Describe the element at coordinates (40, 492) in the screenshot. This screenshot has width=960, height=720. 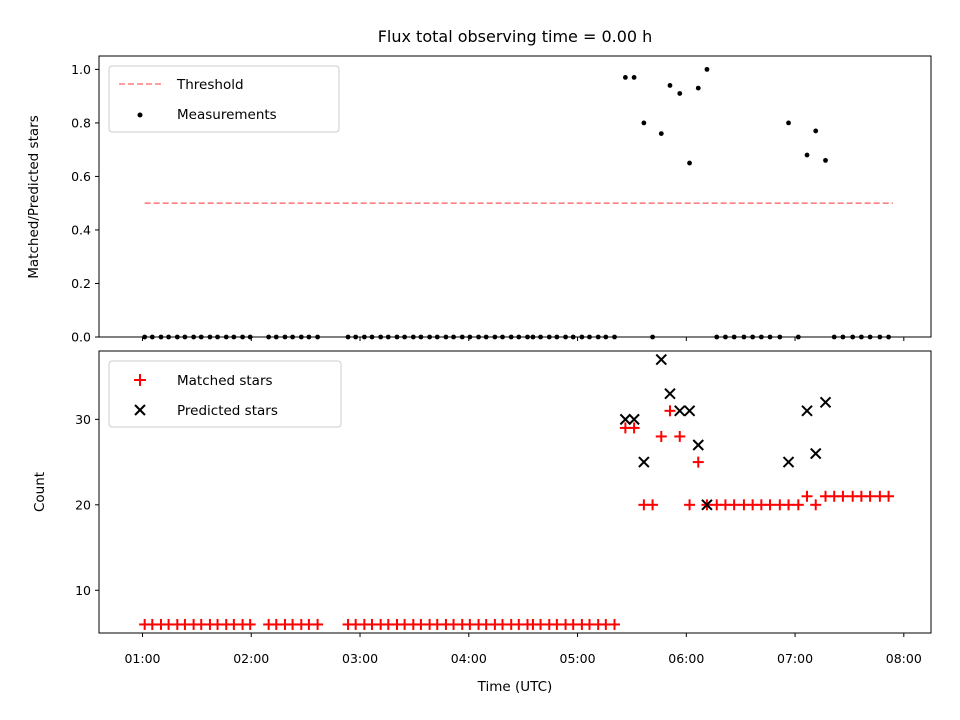
I see `panel-count-y-label: Count` at that location.